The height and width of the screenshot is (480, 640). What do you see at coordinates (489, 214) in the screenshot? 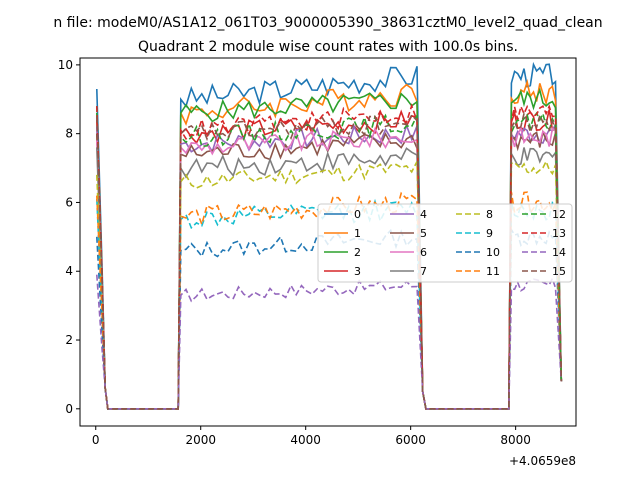
I see `legend-label-8: 8` at bounding box center [489, 214].